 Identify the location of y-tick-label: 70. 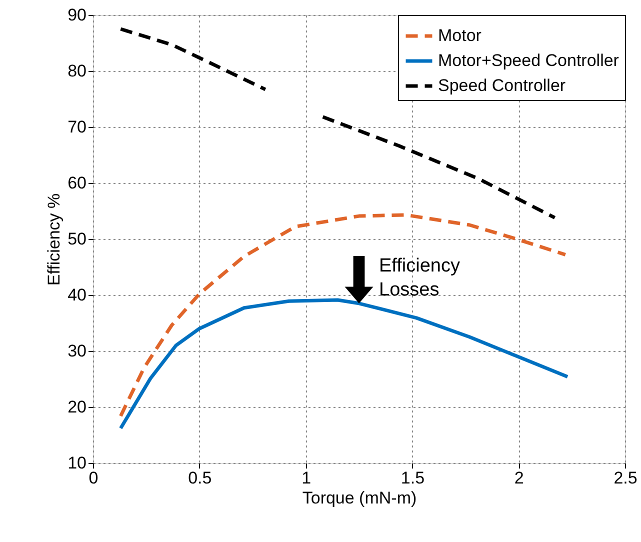
(77, 127).